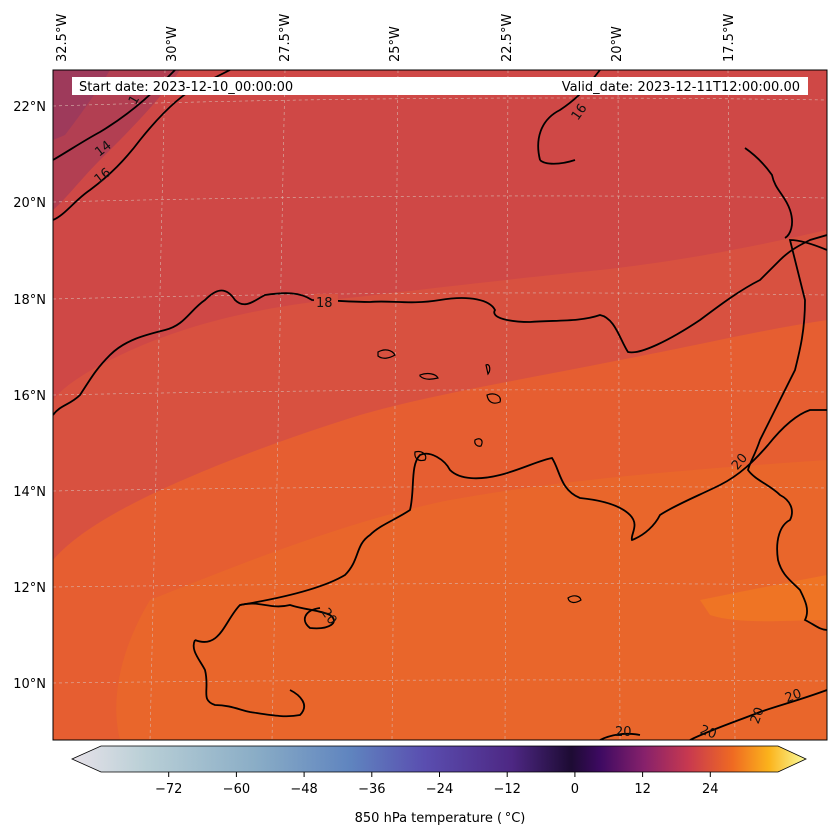 The height and width of the screenshot is (837, 837). Describe the element at coordinates (439, 759) in the screenshot. I see `colorbar-body` at that location.